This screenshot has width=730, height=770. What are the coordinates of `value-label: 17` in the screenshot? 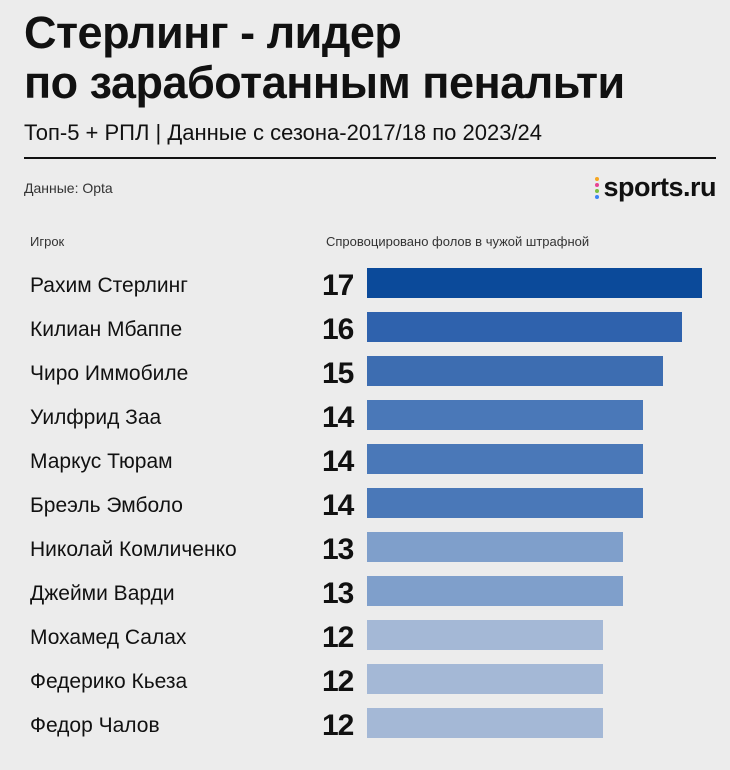 It's located at (342, 286).